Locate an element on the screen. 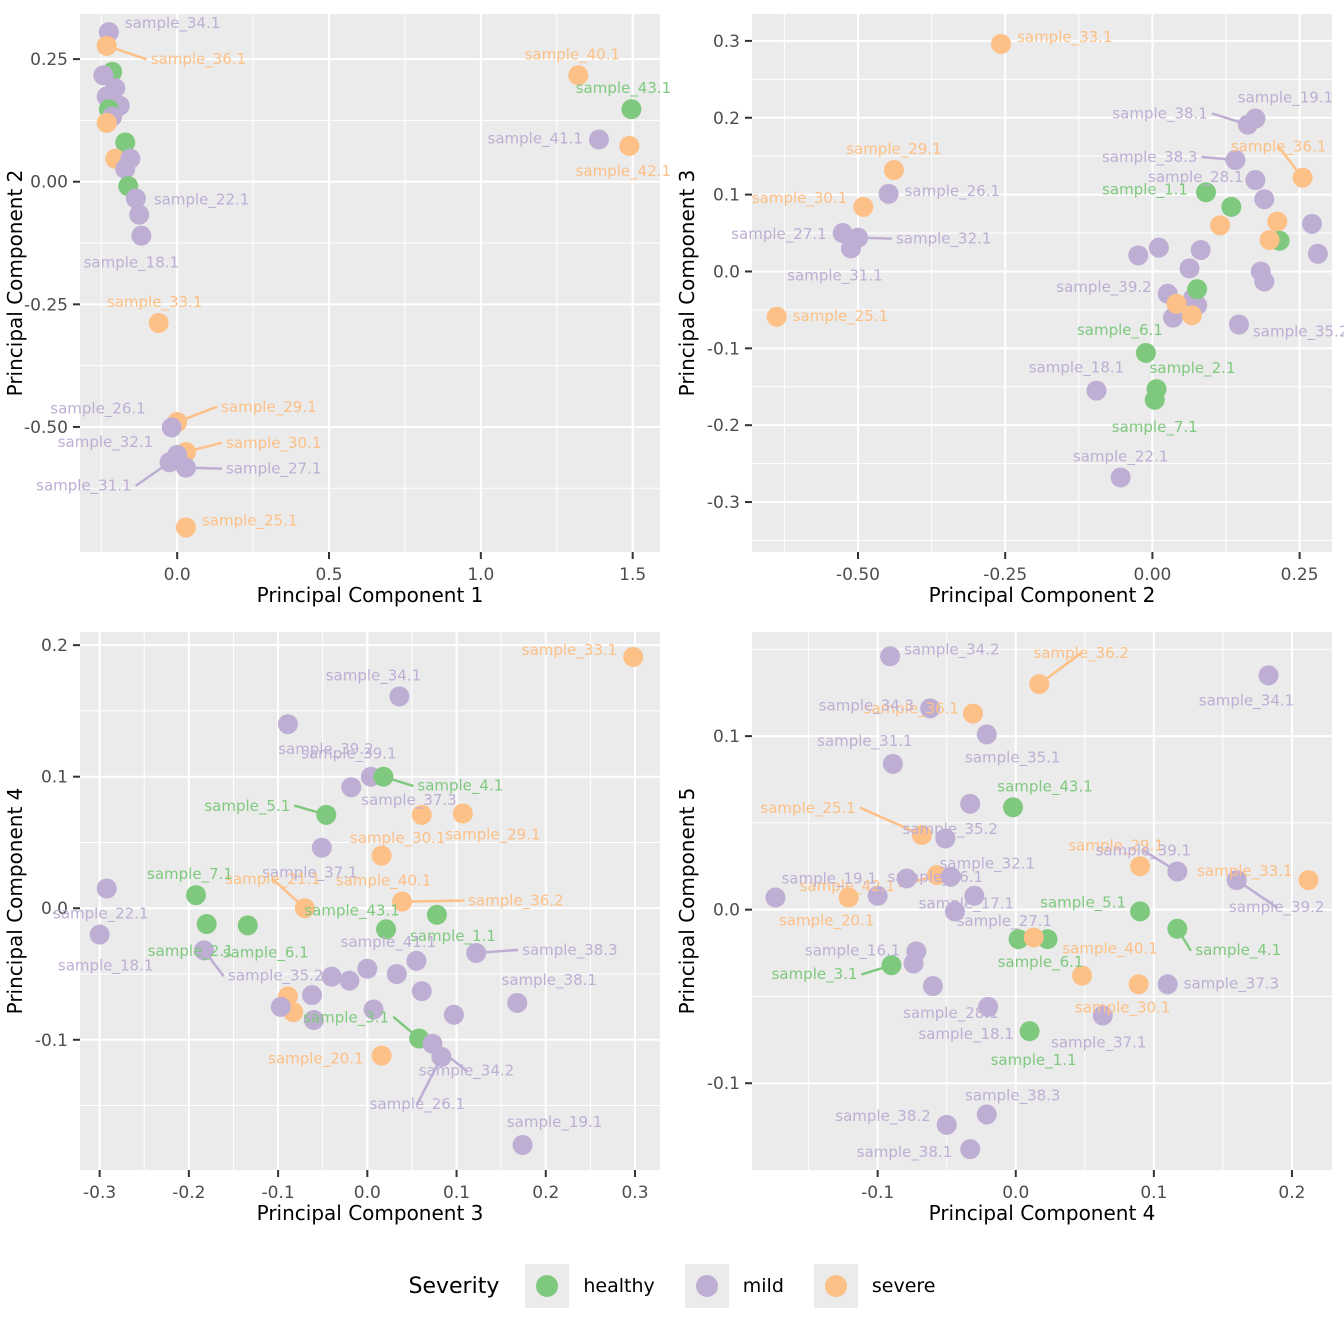 This screenshot has height=1344, width=1344. x-tick-label: 0.5 is located at coordinates (328, 575).